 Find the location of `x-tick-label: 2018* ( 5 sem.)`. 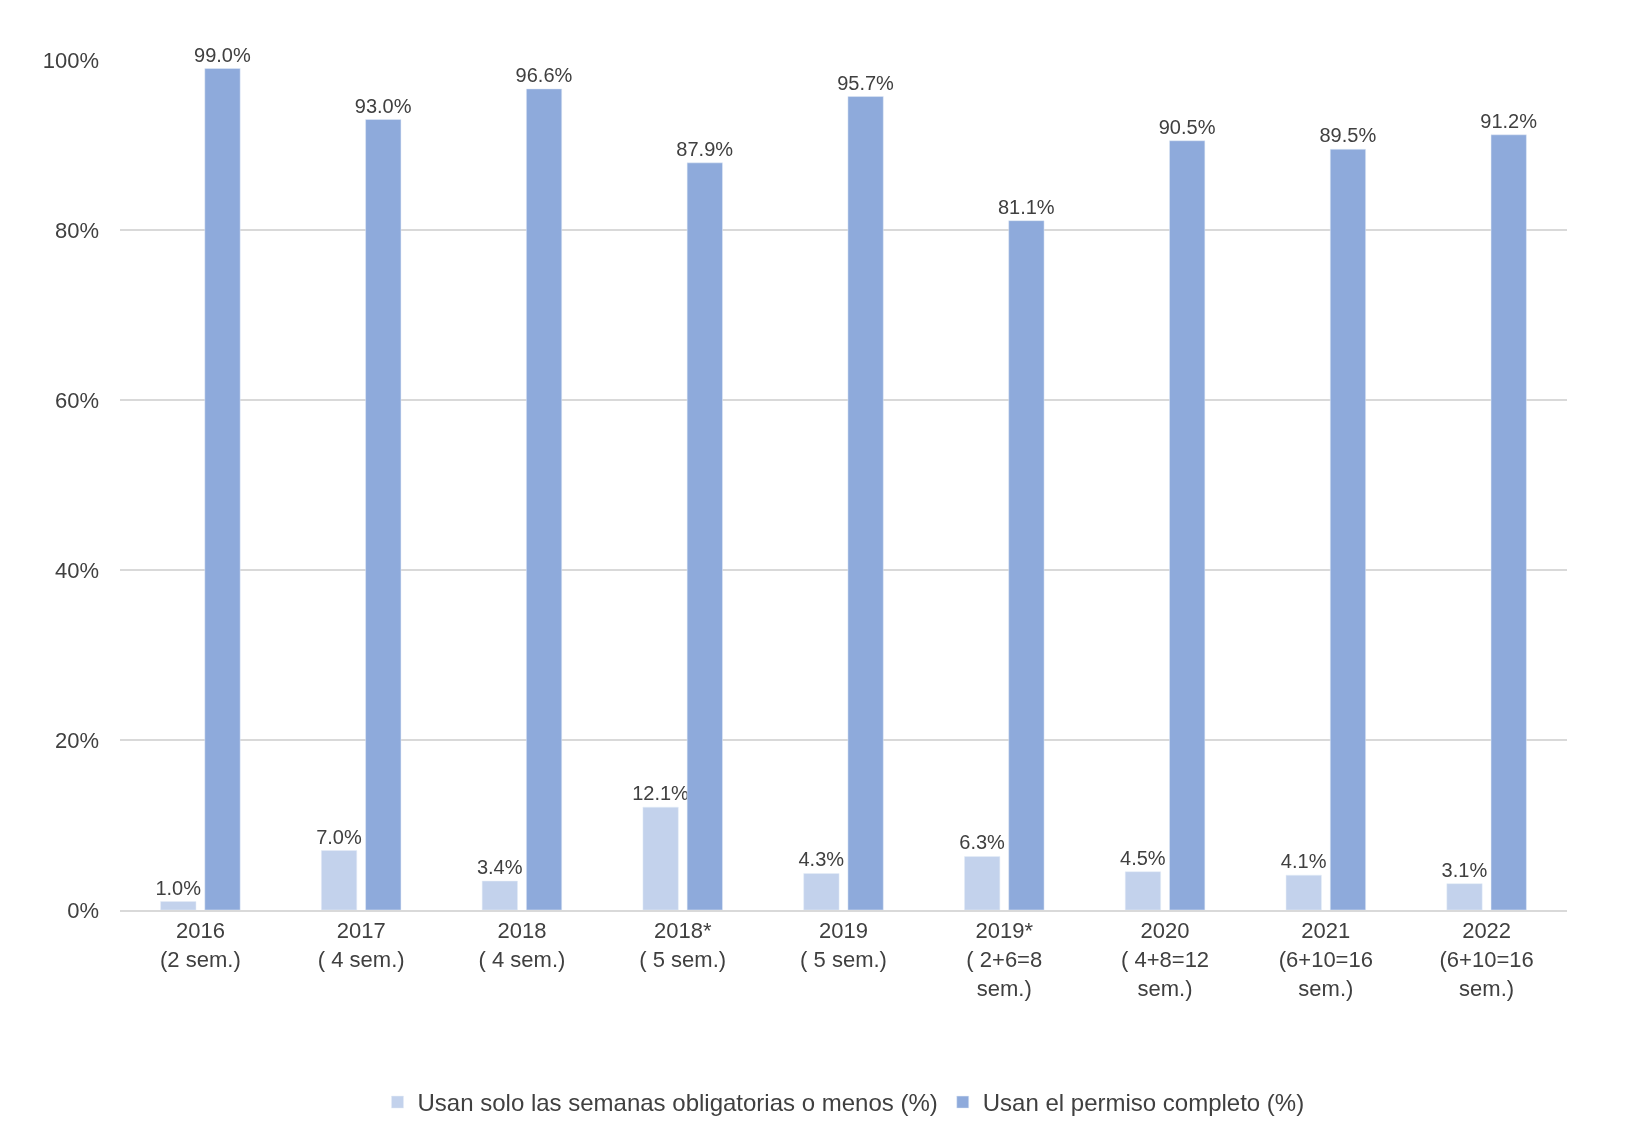

x-tick-label: 2018* ( 5 sem.) is located at coordinates (683, 945).